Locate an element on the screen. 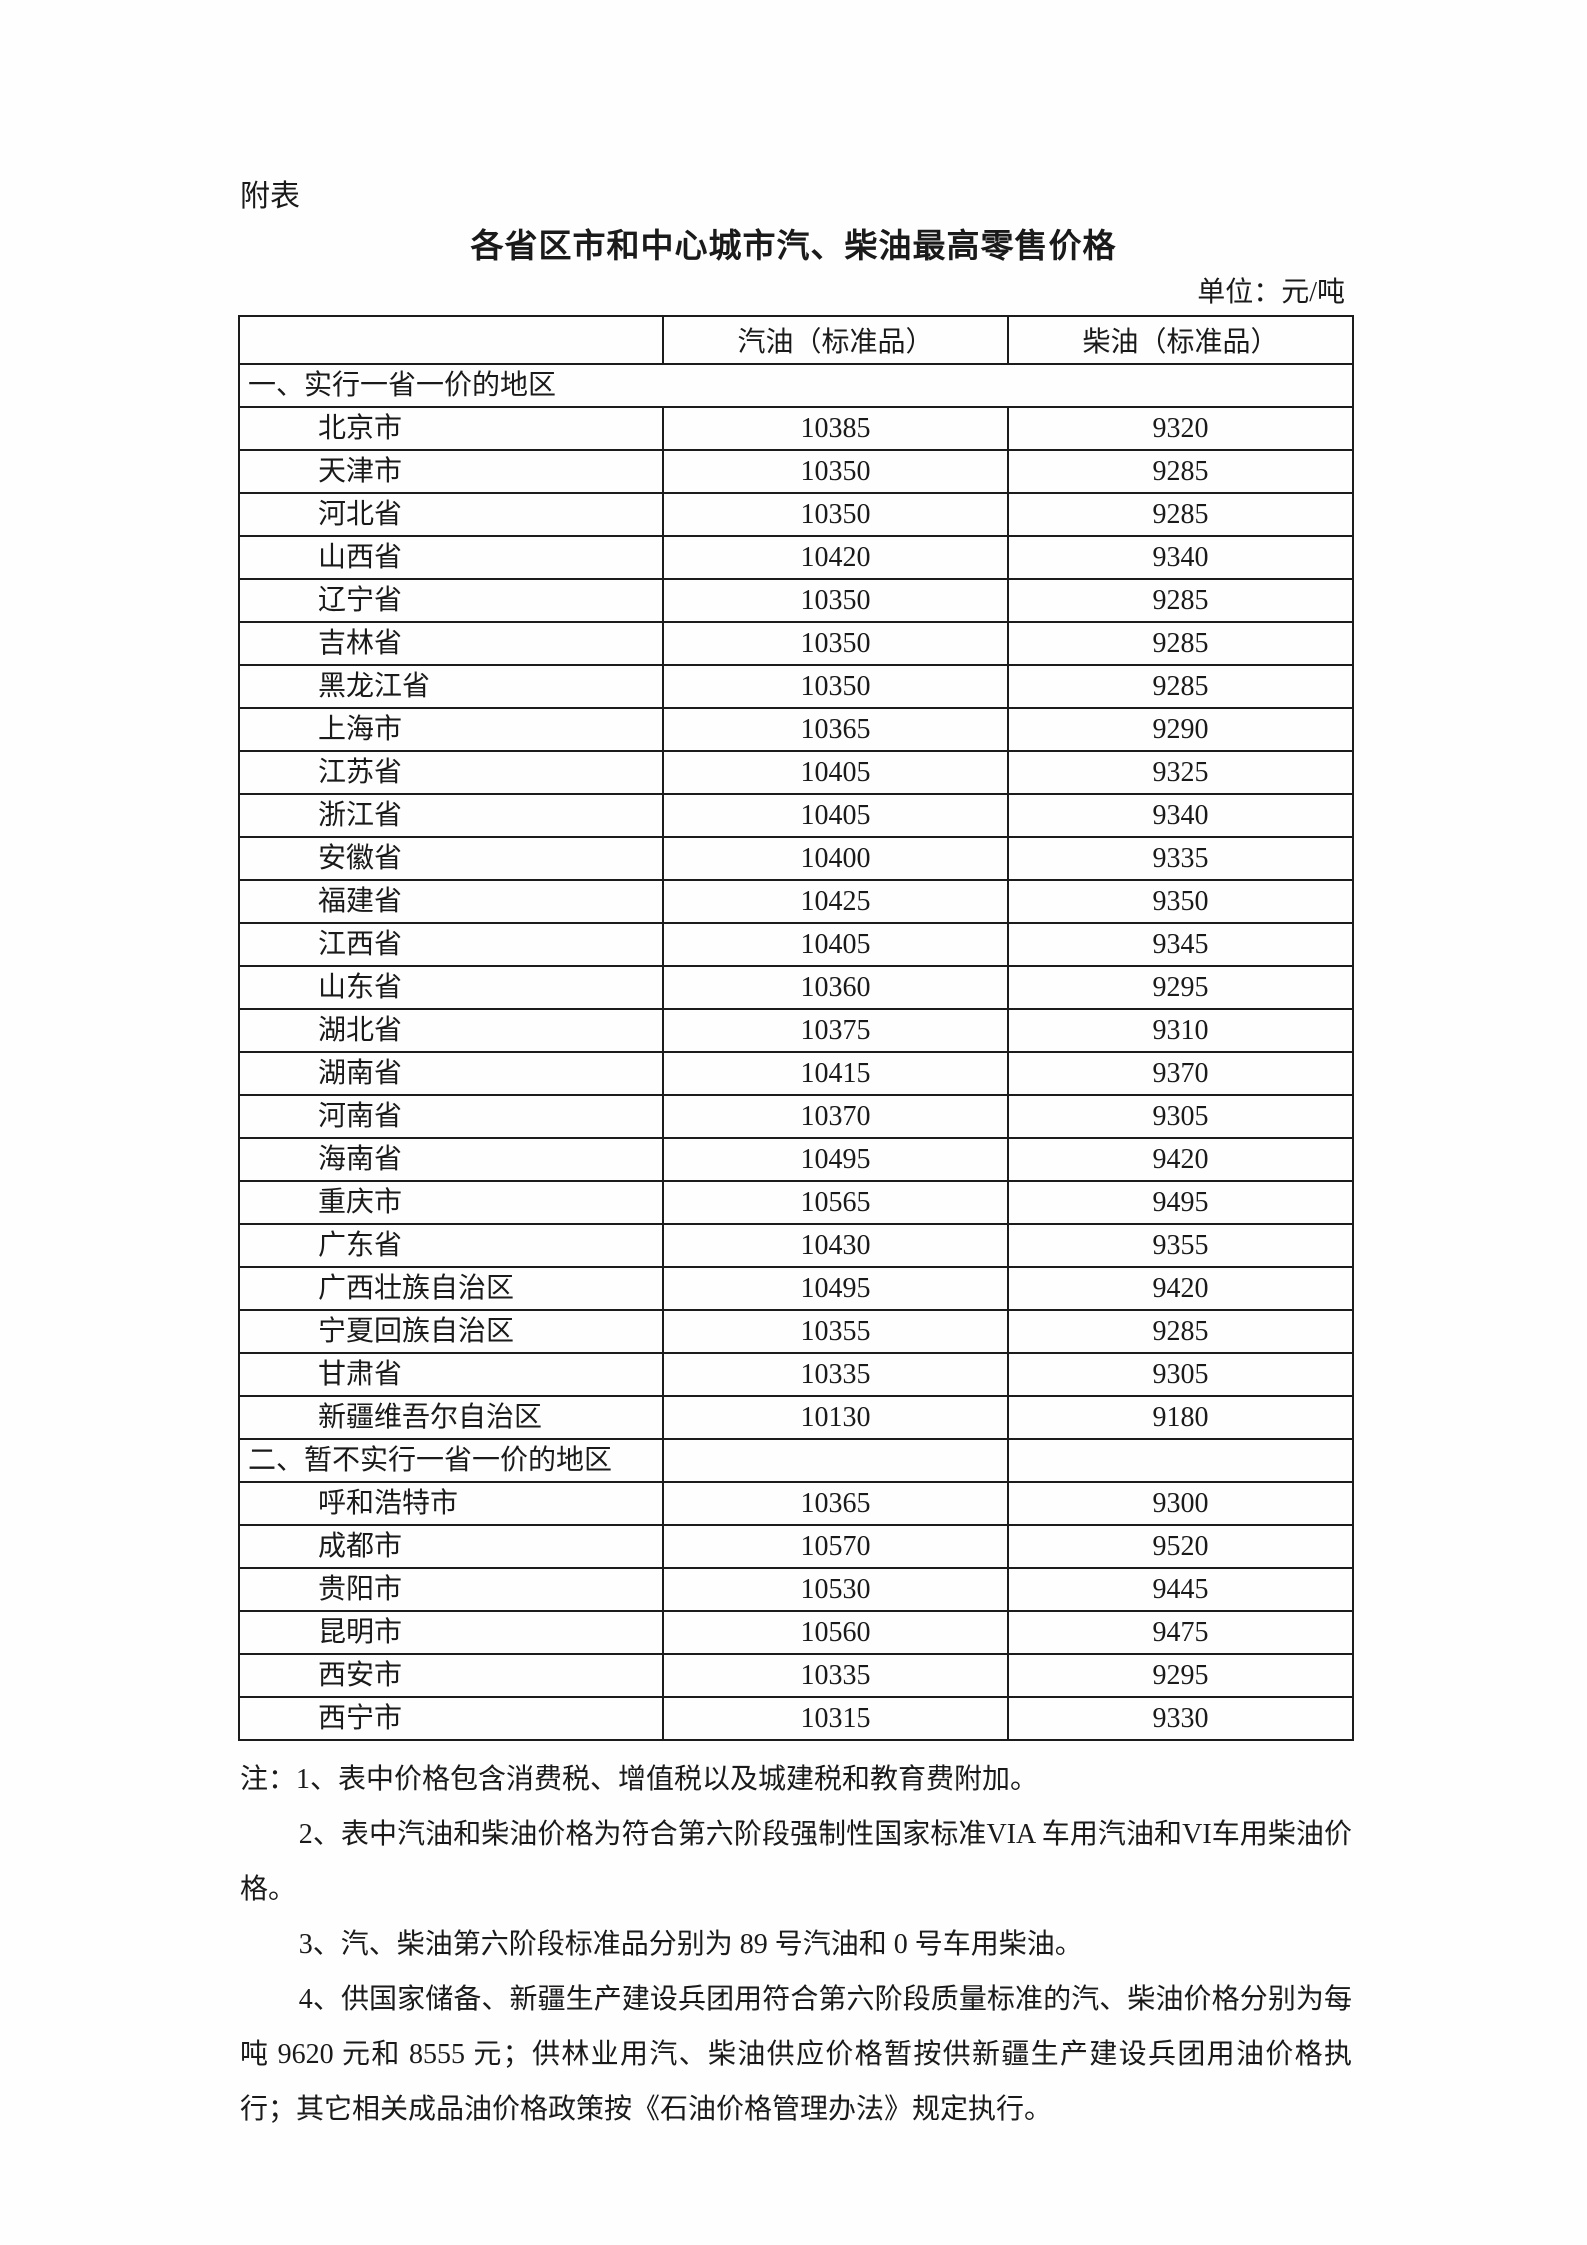 The width and height of the screenshot is (1587, 2245). table-row: 江西省 10405 9345 is located at coordinates (796, 944).